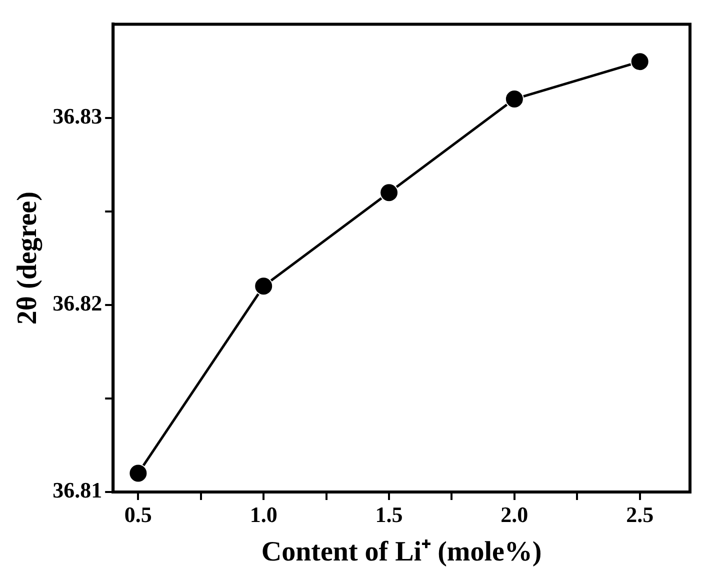  What do you see at coordinates (28, 258) in the screenshot?
I see `y-axis-title: 2θ (degree)` at bounding box center [28, 258].